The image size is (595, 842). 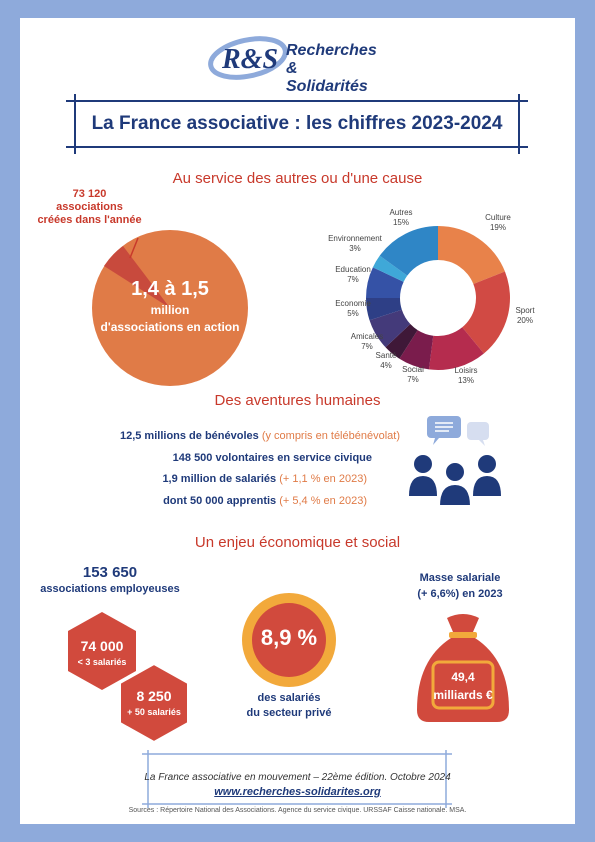 What do you see at coordinates (408, 251) in the screenshot?
I see `donut-slice-autres` at bounding box center [408, 251].